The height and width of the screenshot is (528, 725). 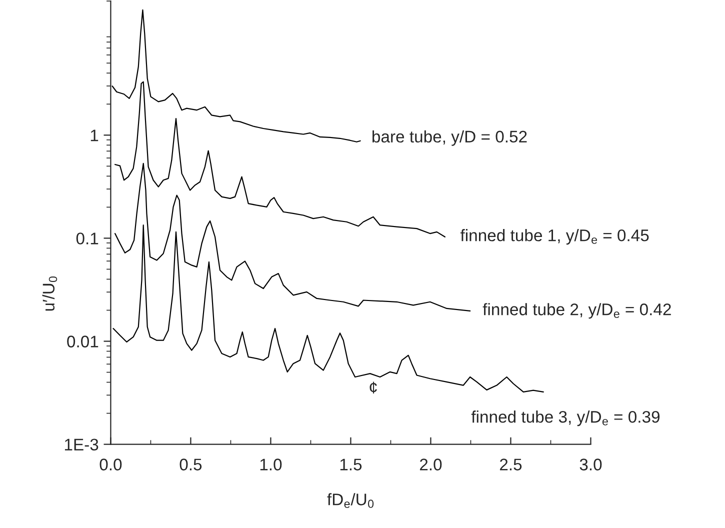 I want to click on x-tick-label: 1.5, so click(x=351, y=464).